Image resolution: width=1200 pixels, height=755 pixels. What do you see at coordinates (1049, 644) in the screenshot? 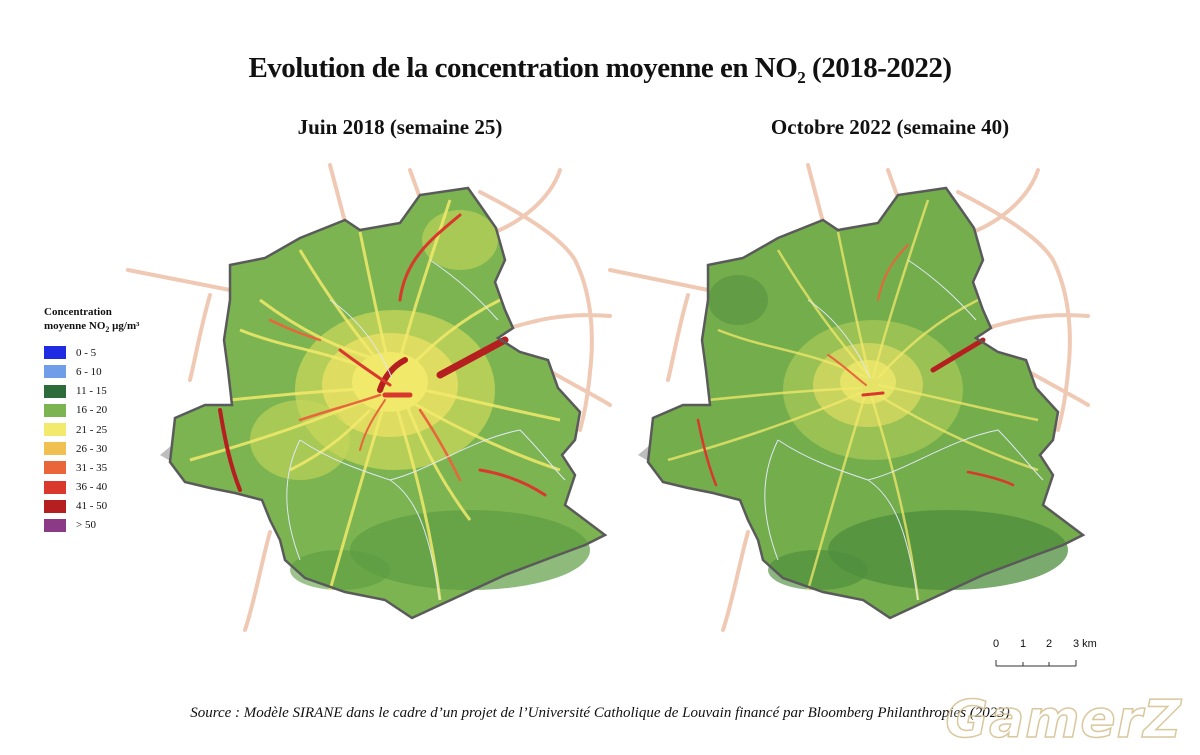
I see `scale-tick: 2` at bounding box center [1049, 644].